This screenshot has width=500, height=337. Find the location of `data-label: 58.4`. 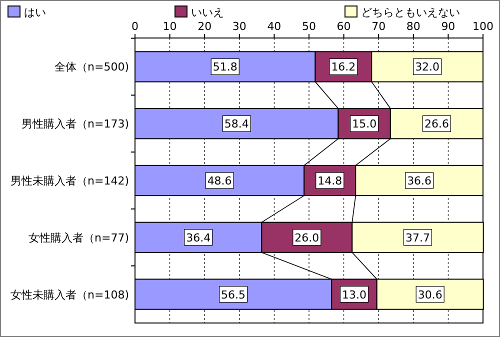

data-label: 58.4 is located at coordinates (236, 124).